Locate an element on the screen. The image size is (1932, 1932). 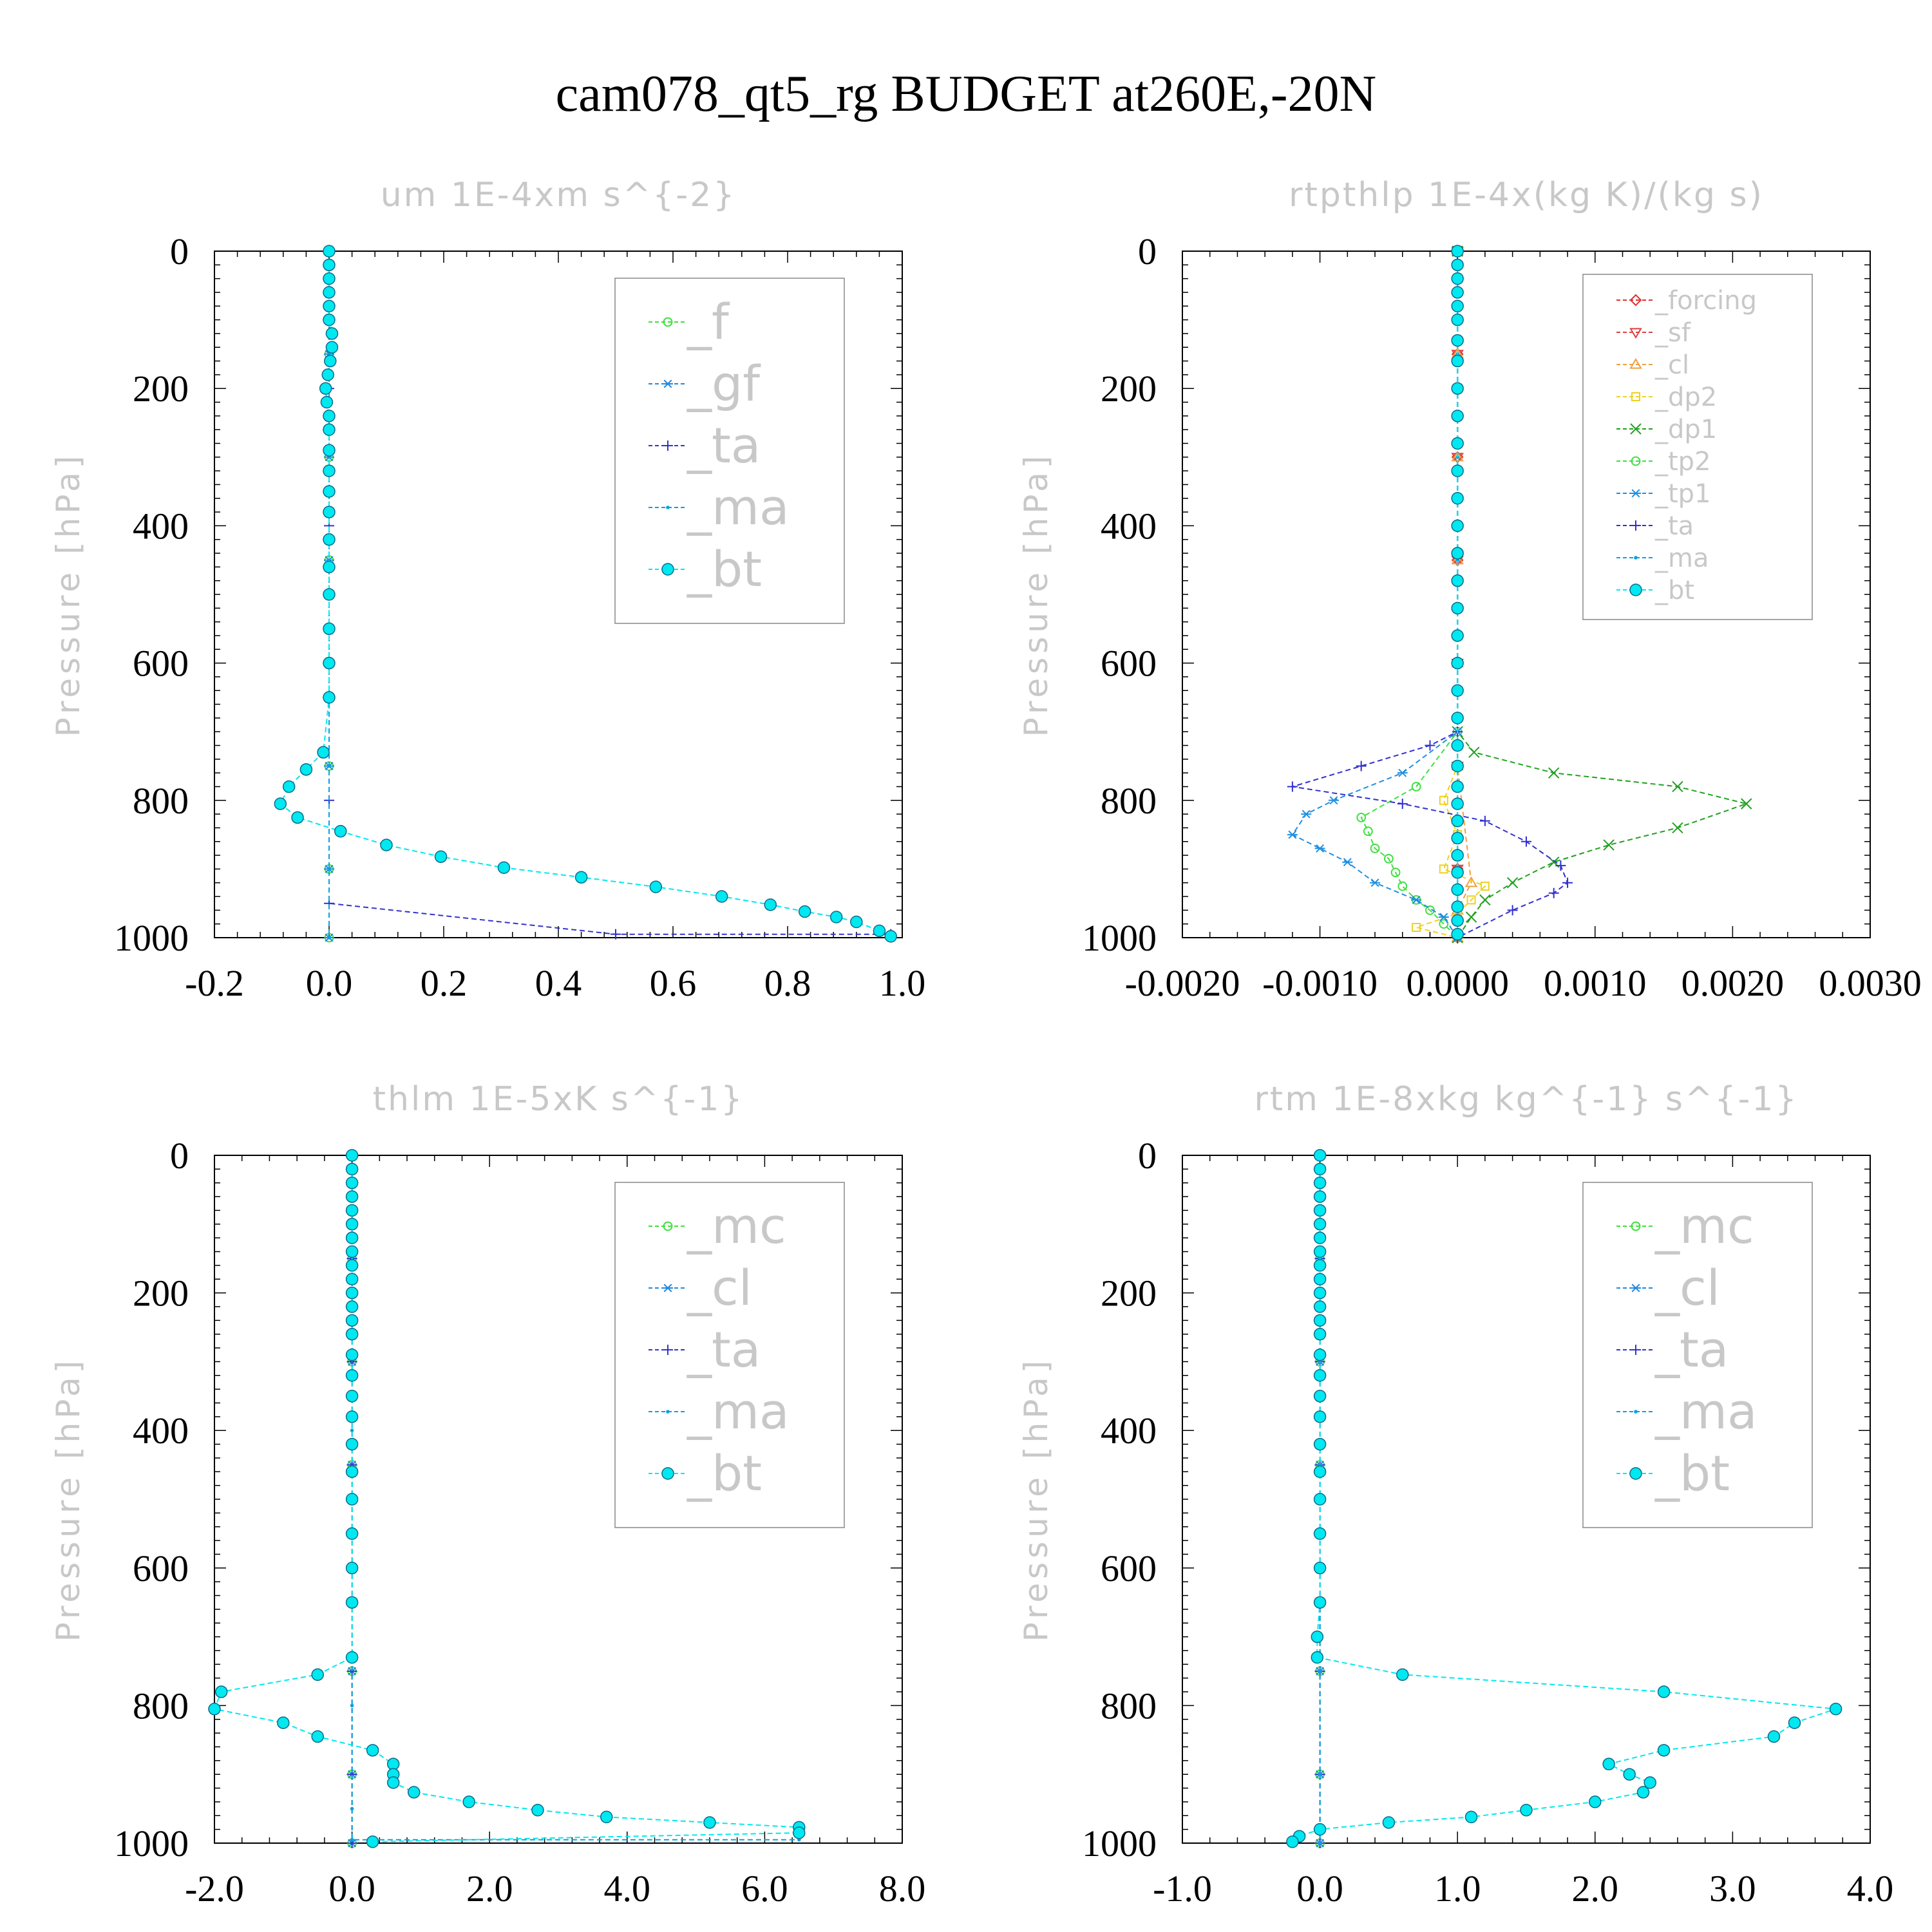
legend-entry: _bt is located at coordinates (1655, 590).